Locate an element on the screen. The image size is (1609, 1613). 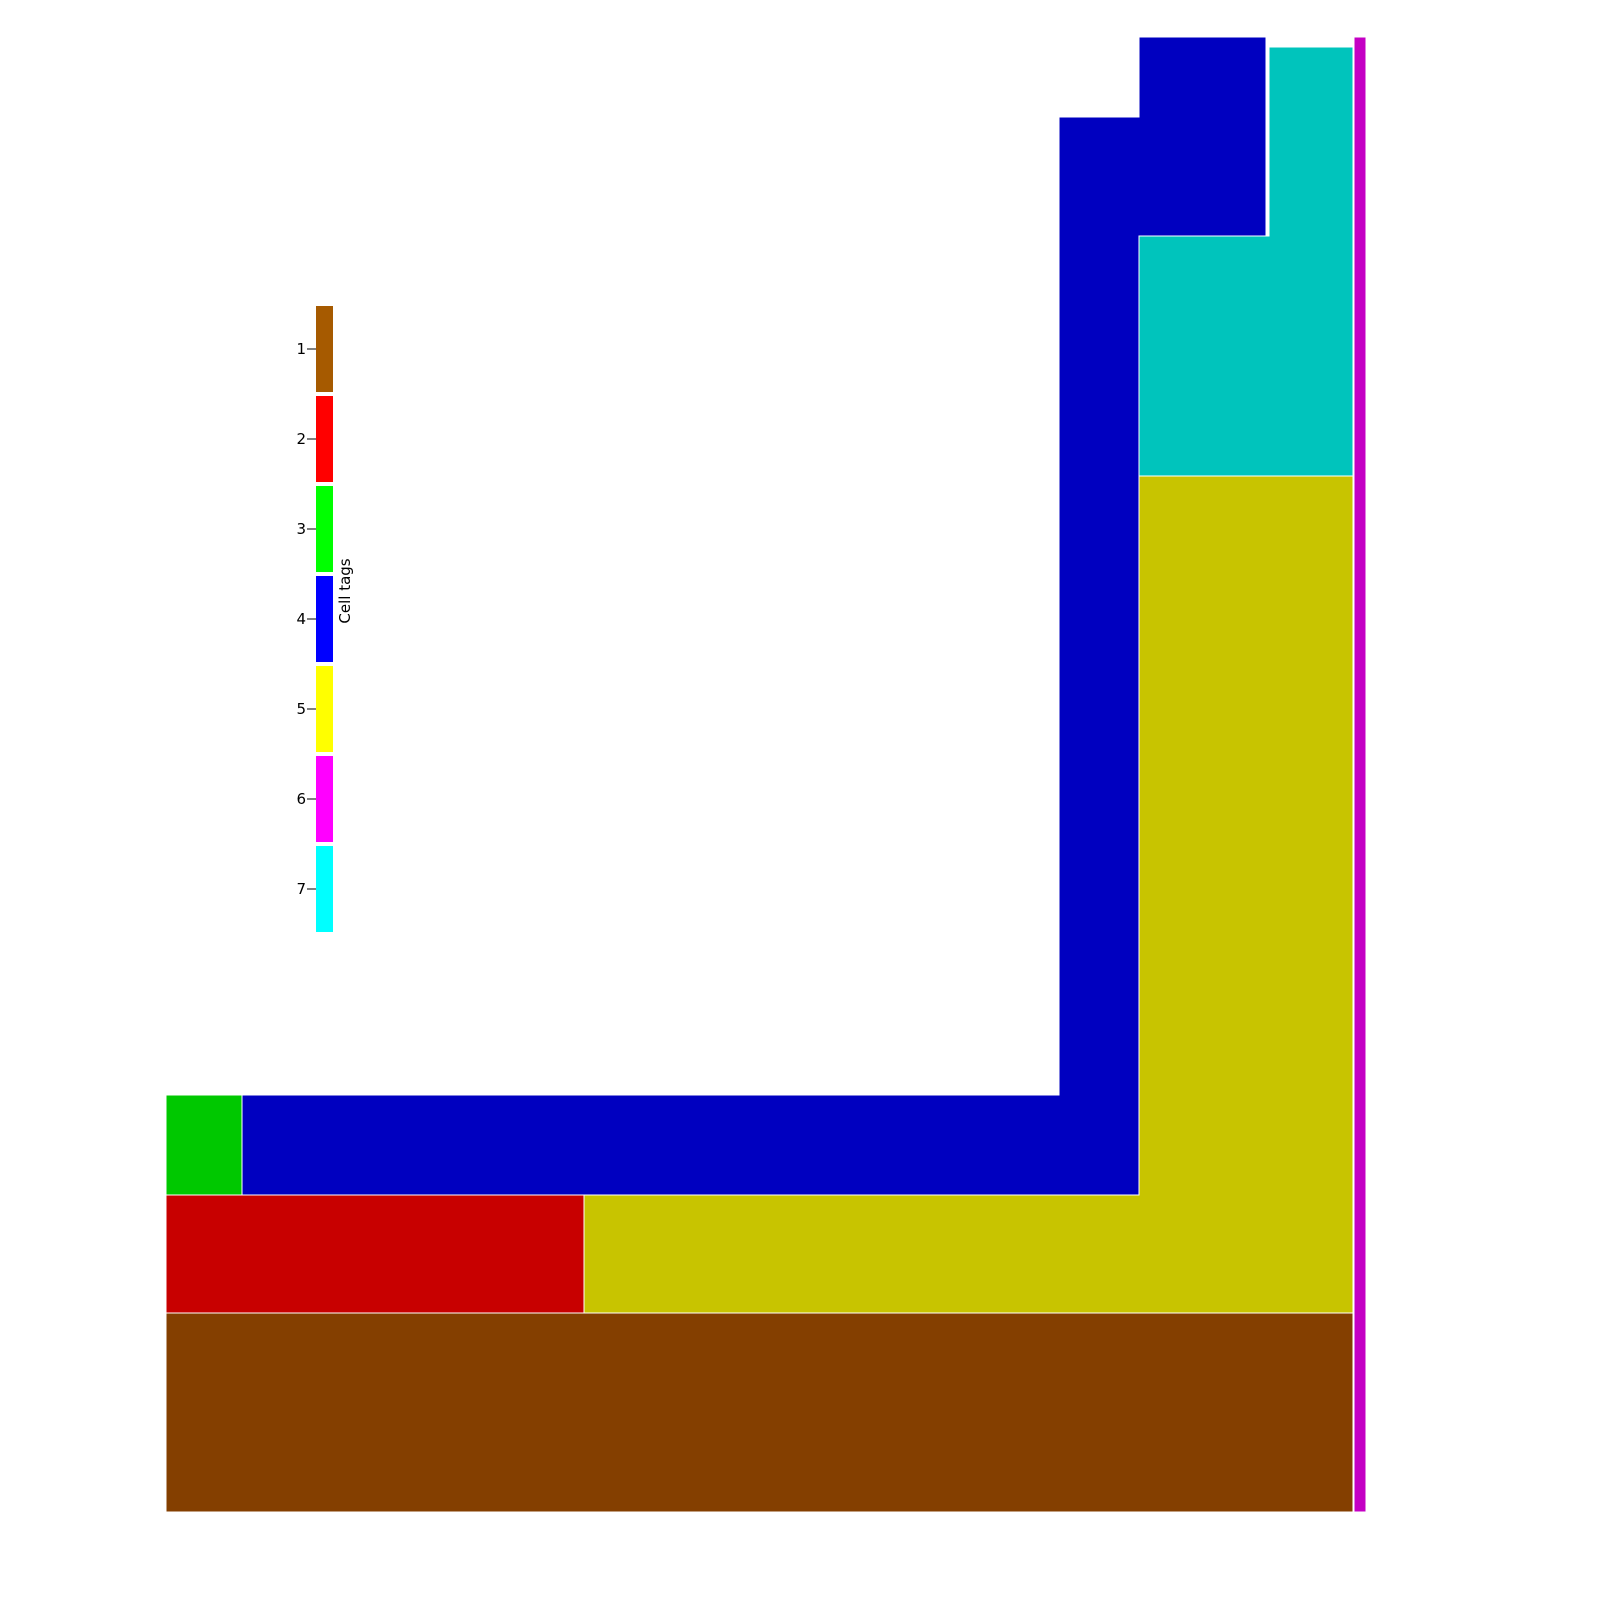
legend-label-3: 3 is located at coordinates (301, 529).